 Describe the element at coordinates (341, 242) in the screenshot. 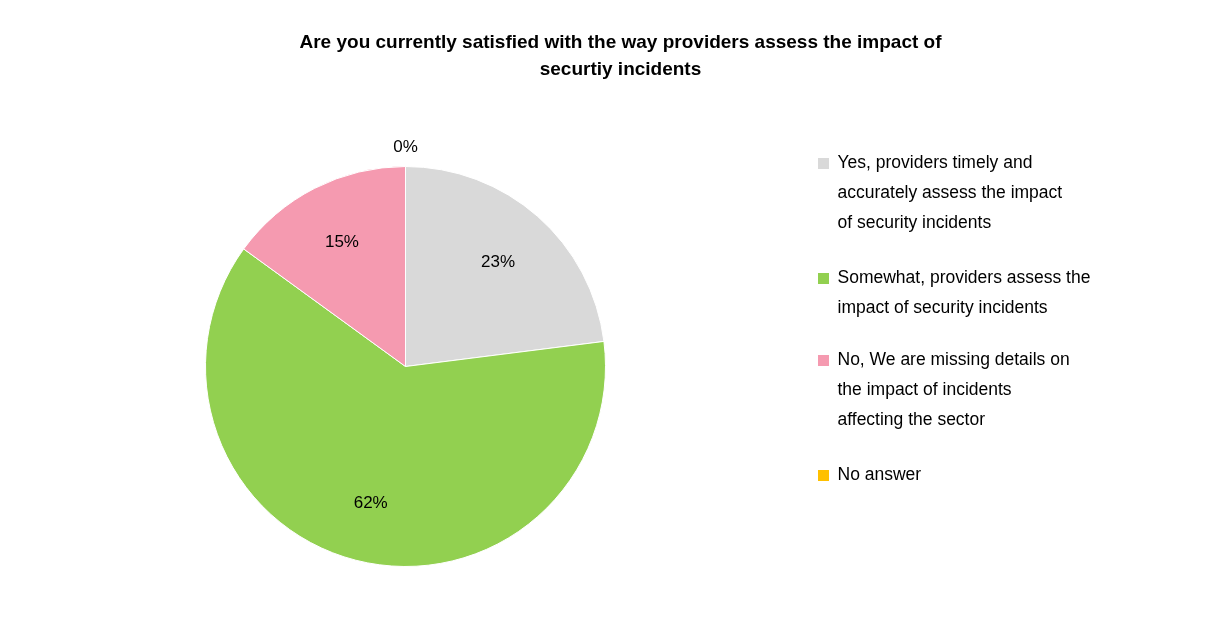

I see `data-label: 15%` at that location.